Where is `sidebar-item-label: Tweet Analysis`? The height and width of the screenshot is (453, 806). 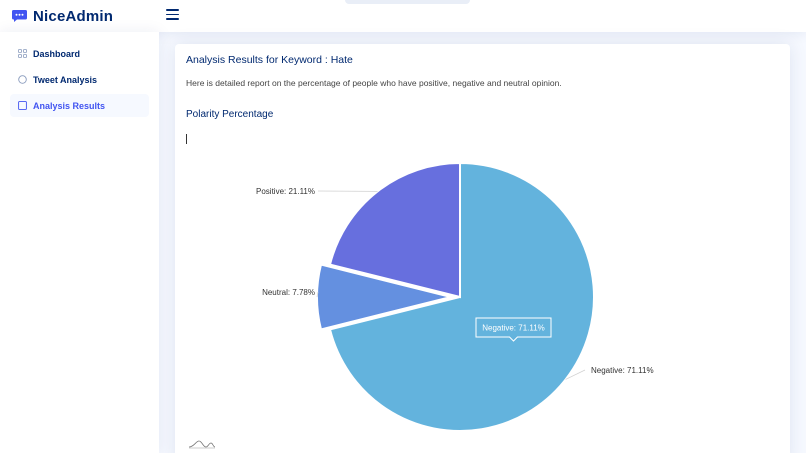
sidebar-item-label: Tweet Analysis is located at coordinates (65, 79).